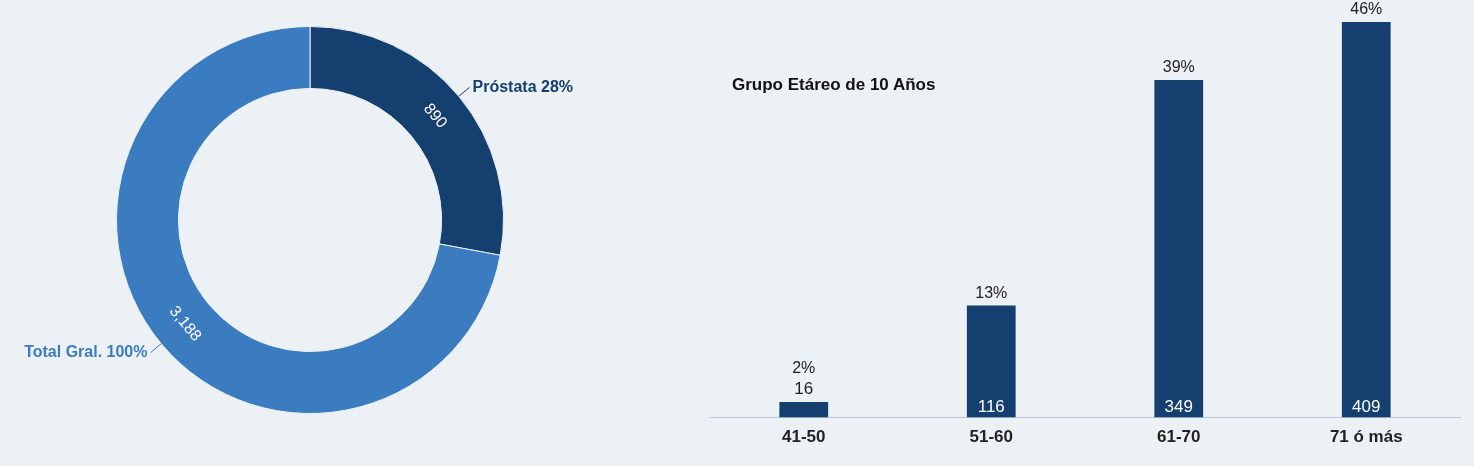 This screenshot has height=466, width=1474. What do you see at coordinates (834, 84) in the screenshot?
I see `text: Grupo Etáreo de 10 Años` at bounding box center [834, 84].